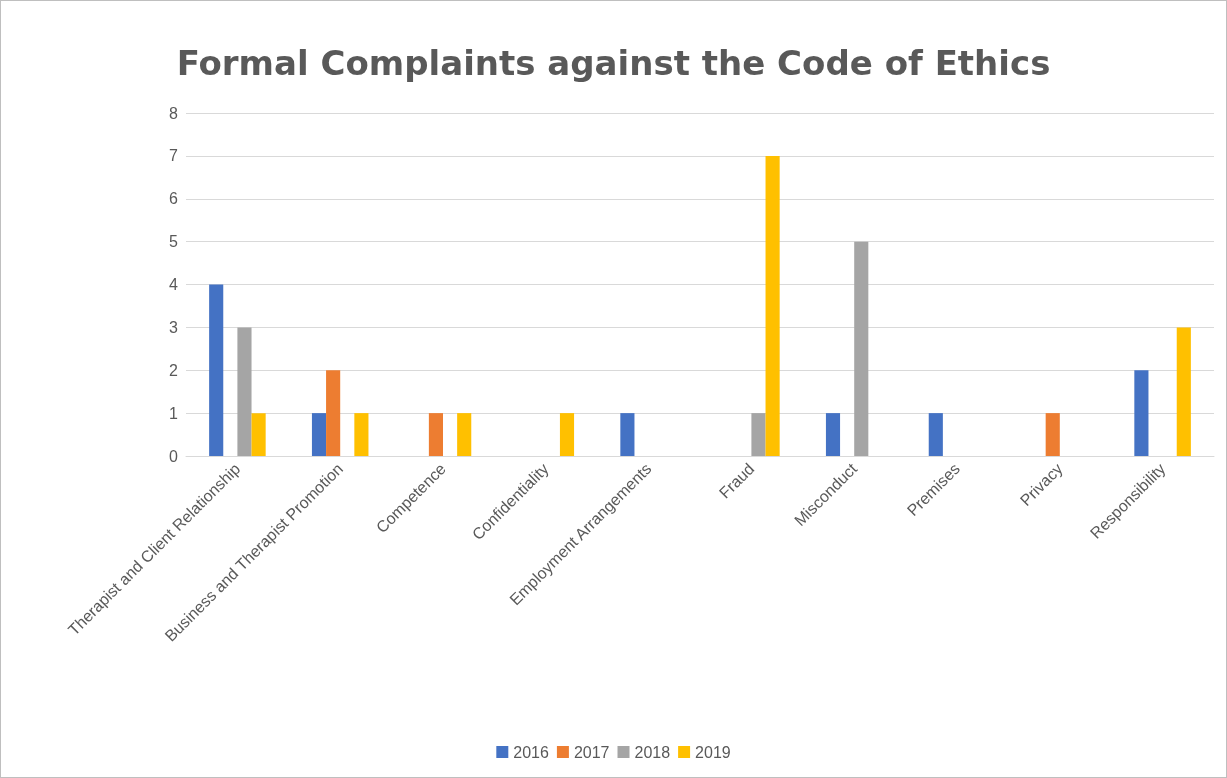  I want to click on y-tick-label: 5, so click(174, 242).